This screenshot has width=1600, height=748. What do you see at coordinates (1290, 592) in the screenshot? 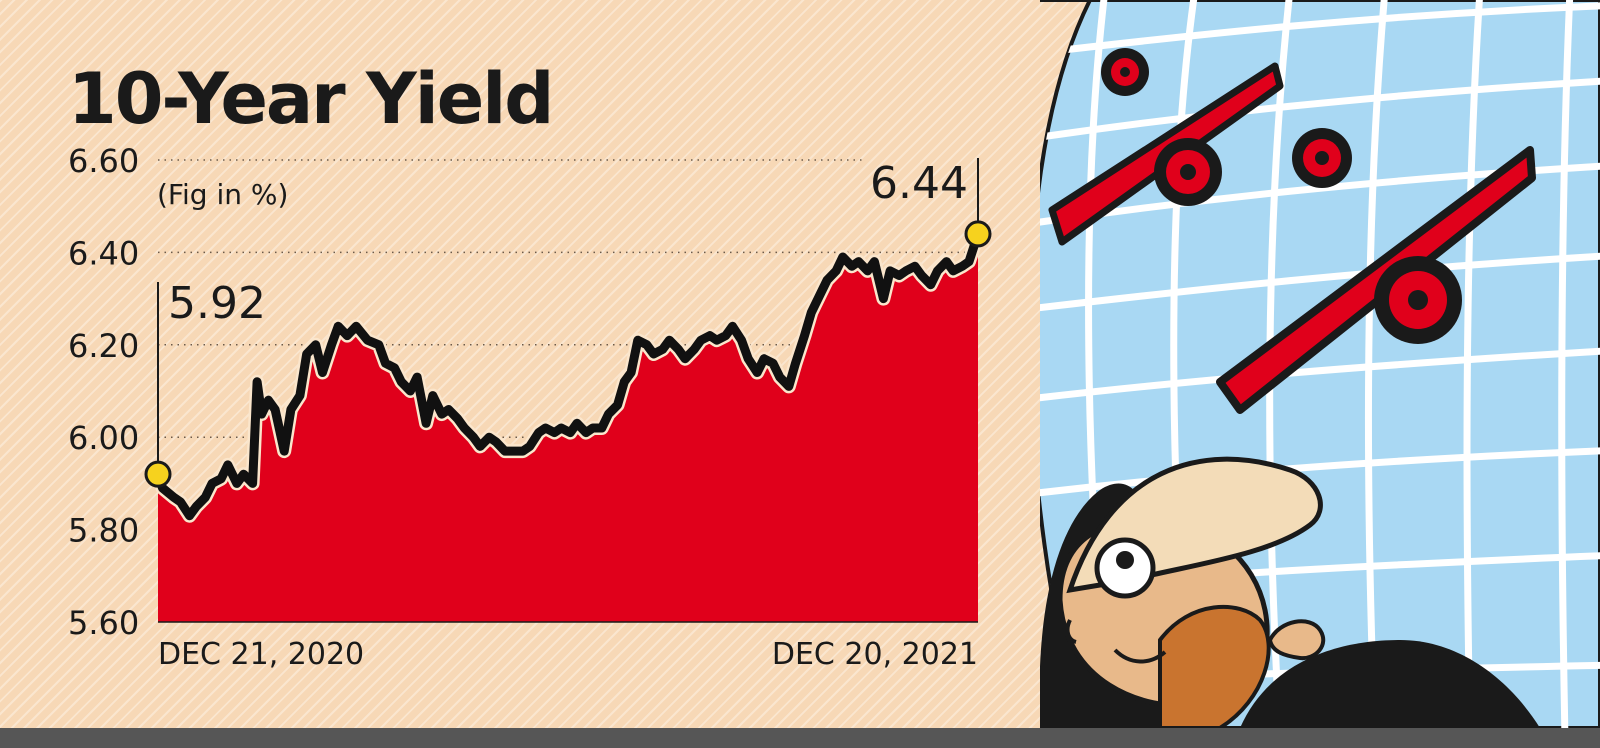
I see `man-figure` at bounding box center [1290, 592].